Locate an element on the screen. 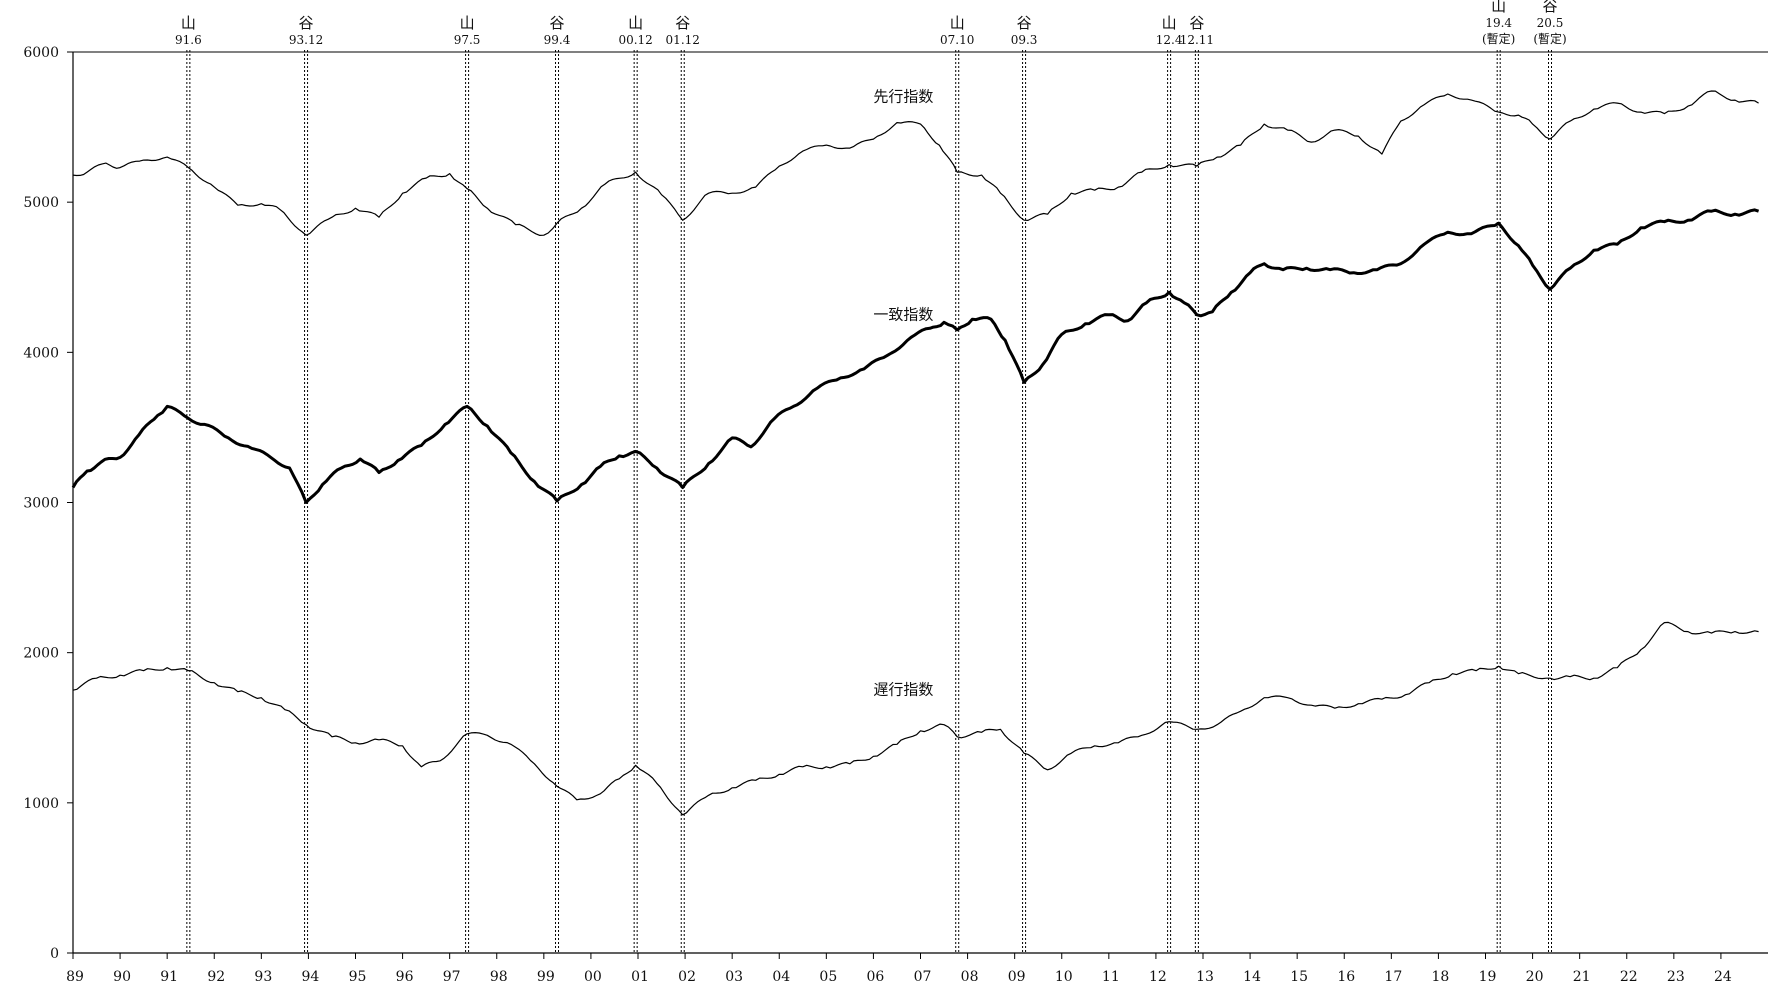  x-tick-label: 18 is located at coordinates (1441, 977).